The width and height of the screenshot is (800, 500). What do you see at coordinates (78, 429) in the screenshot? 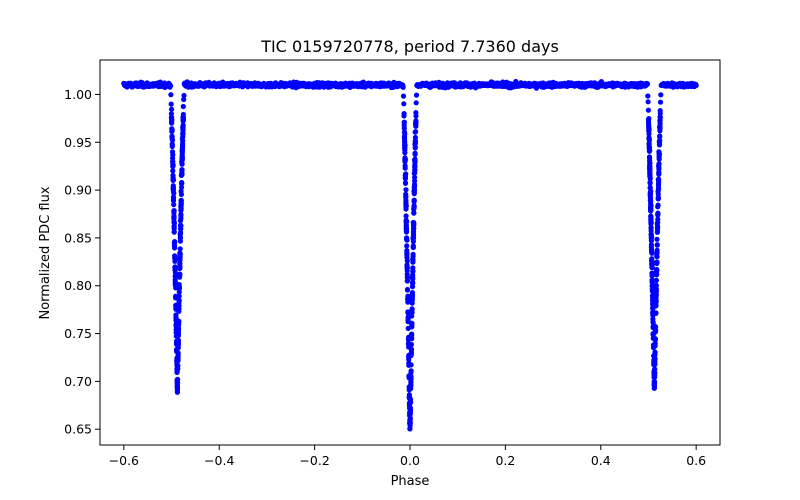
I see `y-tick-label: 0.65` at bounding box center [78, 429].